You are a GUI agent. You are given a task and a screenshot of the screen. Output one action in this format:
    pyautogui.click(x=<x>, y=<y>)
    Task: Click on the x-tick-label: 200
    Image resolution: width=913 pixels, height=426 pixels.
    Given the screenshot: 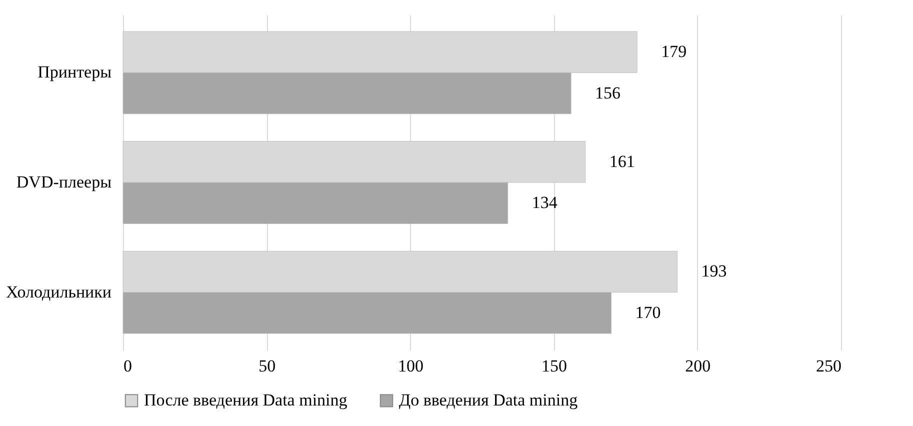 What is the action you would take?
    pyautogui.click(x=698, y=366)
    